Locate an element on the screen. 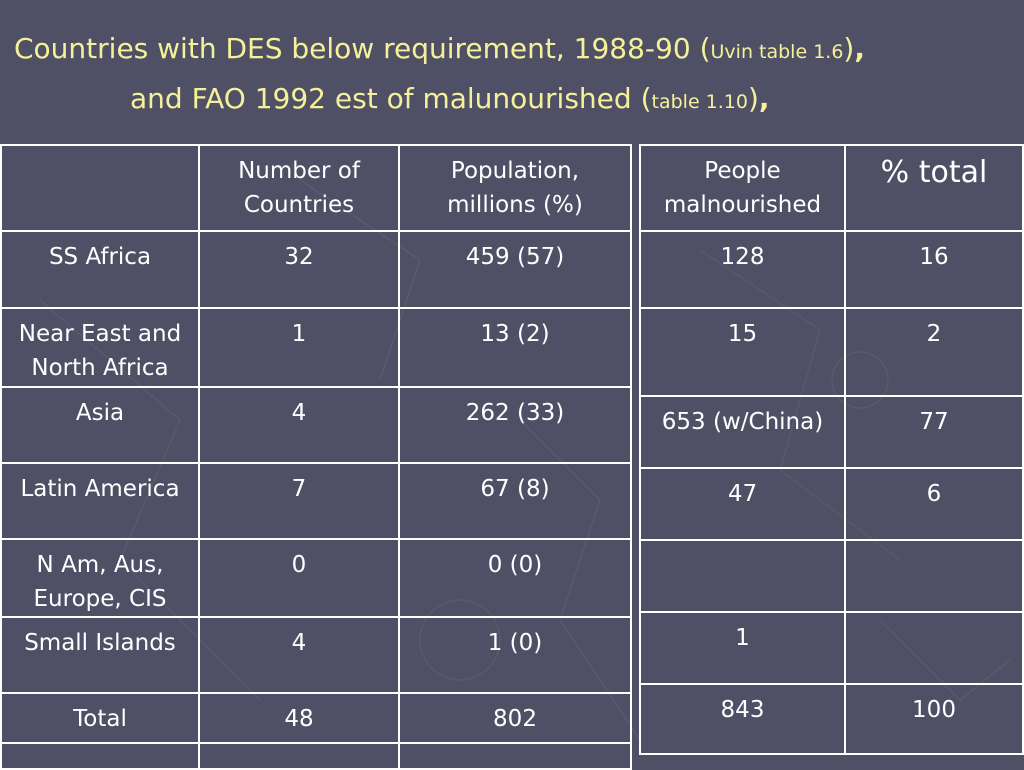  countries-cell: 32 is located at coordinates (299, 269).